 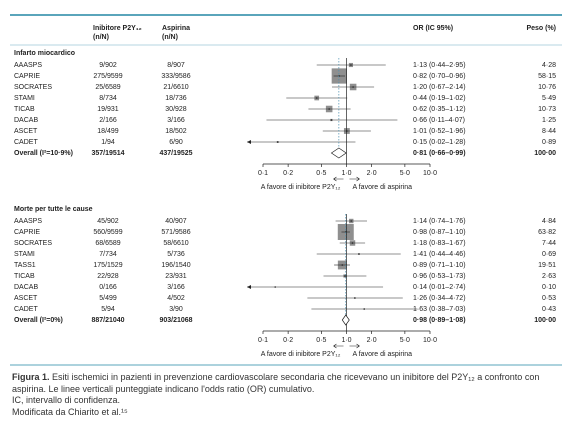 What do you see at coordinates (439, 98) in the screenshot?
I see `or-label: 0·44 (0·19–1·02)` at bounding box center [439, 98].